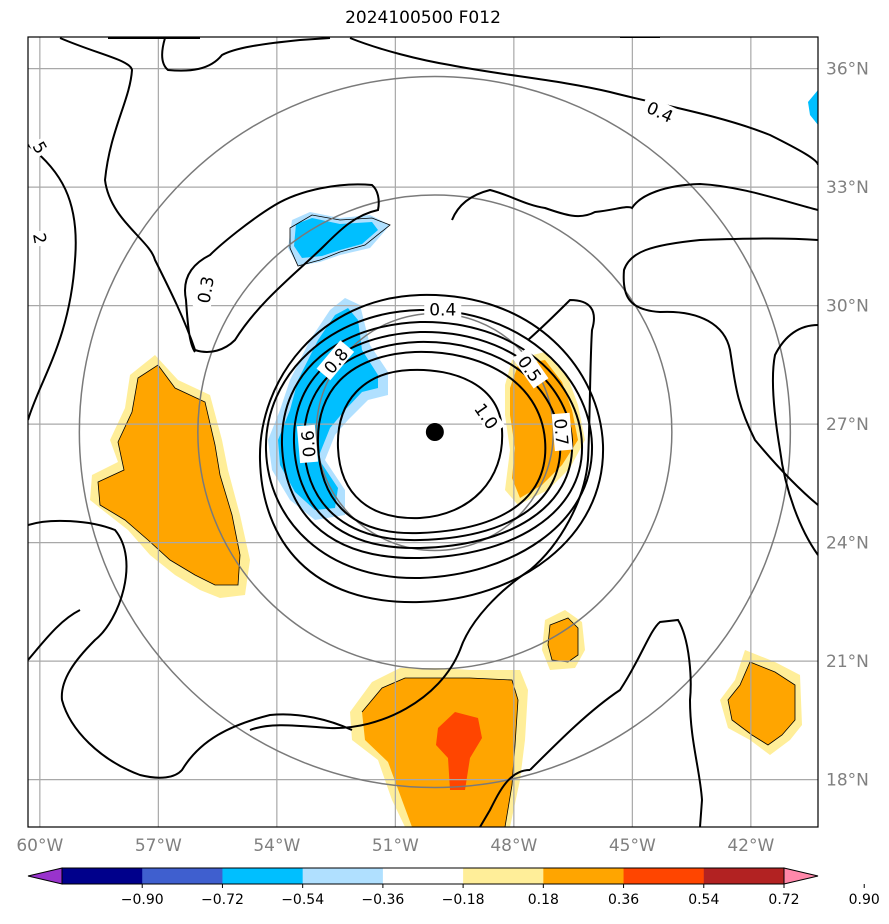  Describe the element at coordinates (847, 307) in the screenshot. I see `lat-tick-label: 30°N` at that location.